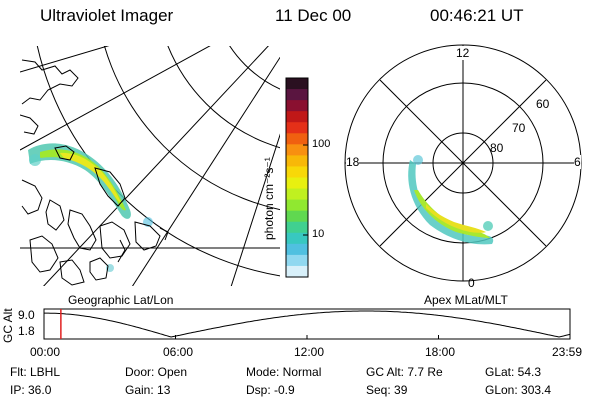  I want to click on colorbar, so click(297, 178).